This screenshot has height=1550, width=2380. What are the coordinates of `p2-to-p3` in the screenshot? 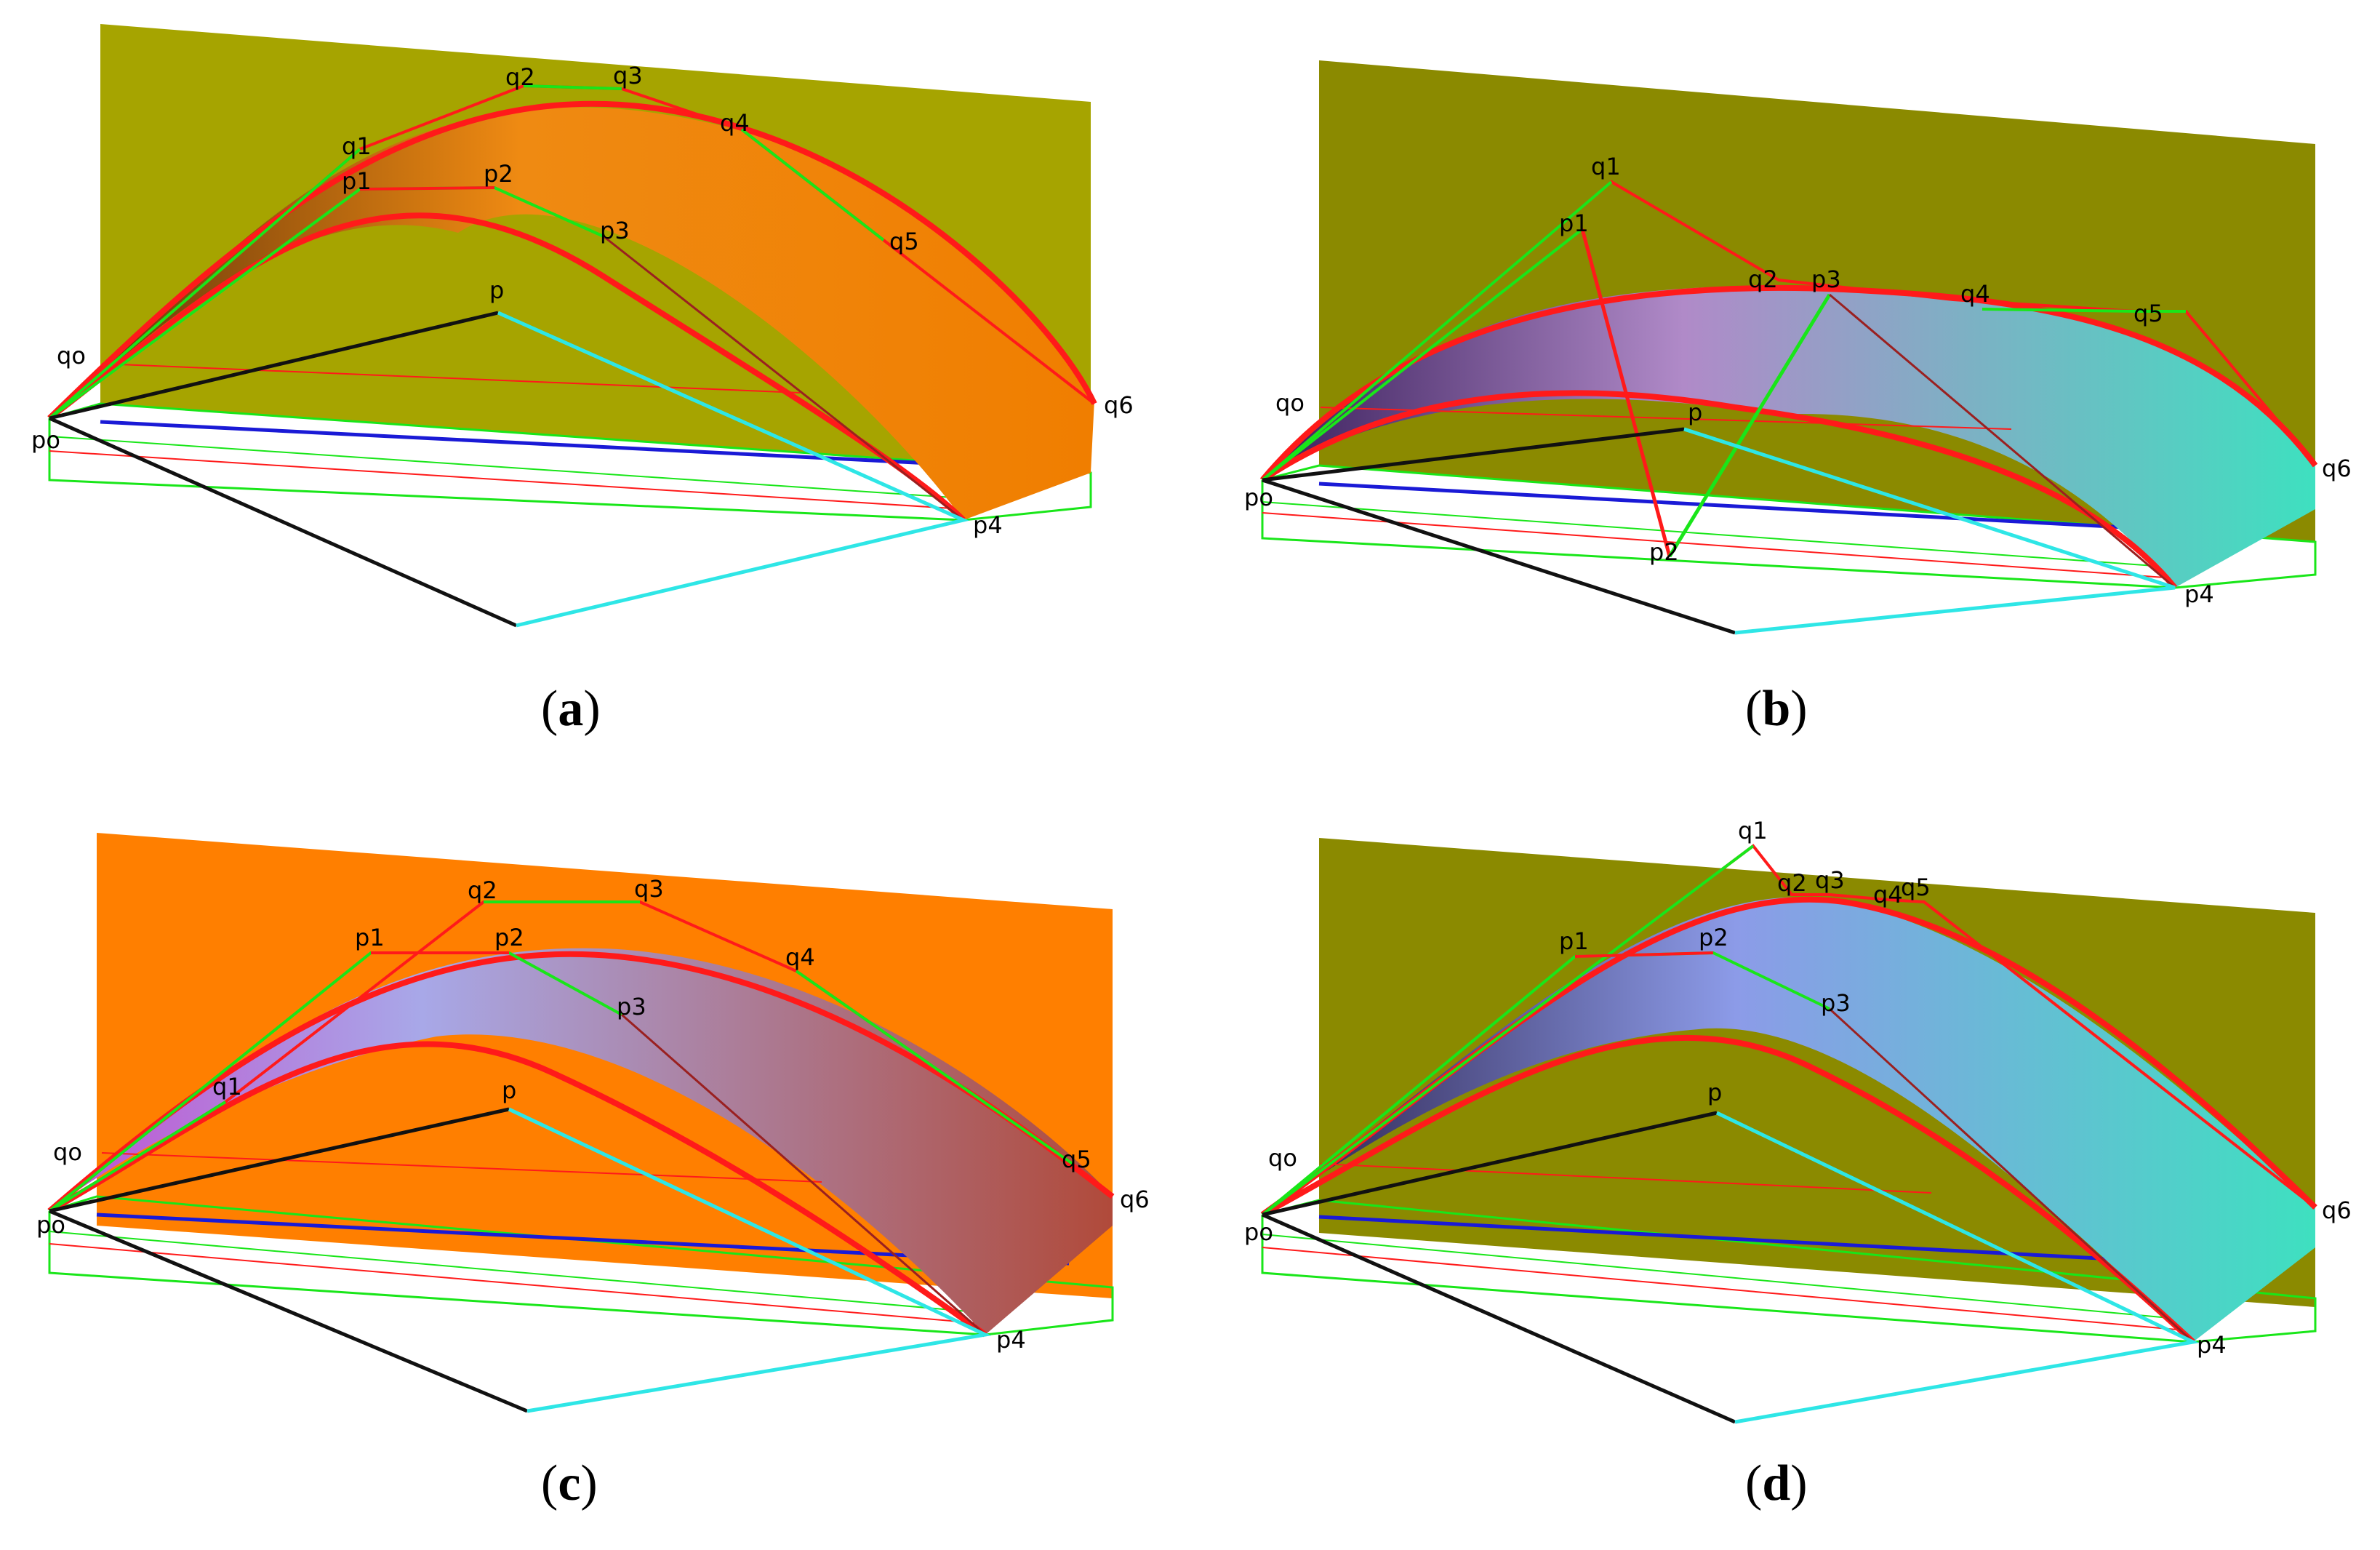 It's located at (1749, 425).